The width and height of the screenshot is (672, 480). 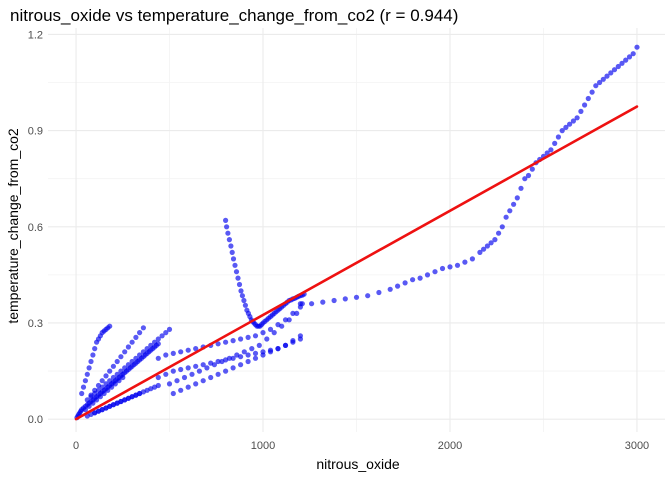 What do you see at coordinates (35, 35) in the screenshot?
I see `y-tick-label: 1.2` at bounding box center [35, 35].